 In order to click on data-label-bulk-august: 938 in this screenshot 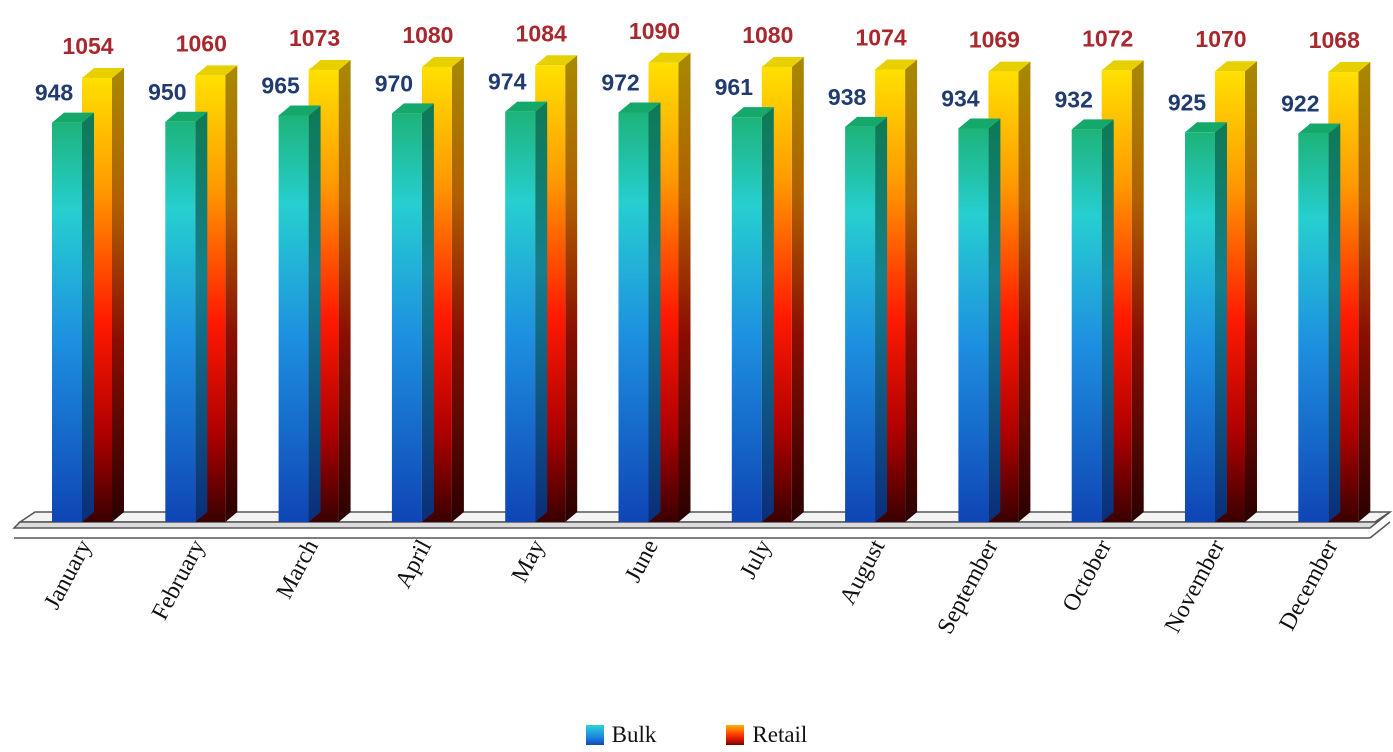, I will do `click(847, 97)`.